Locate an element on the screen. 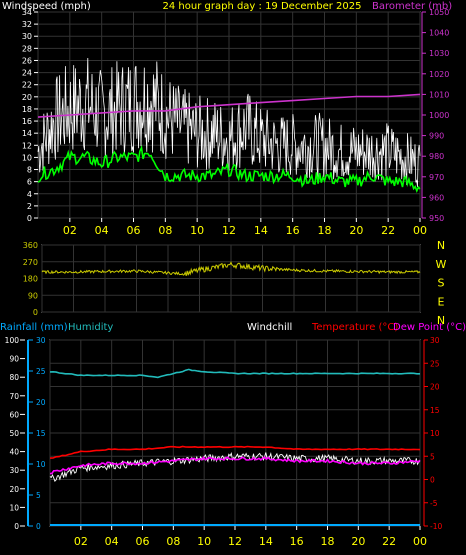 The height and width of the screenshot is (555, 466). temp-x-tick-label: 14 is located at coordinates (266, 541).